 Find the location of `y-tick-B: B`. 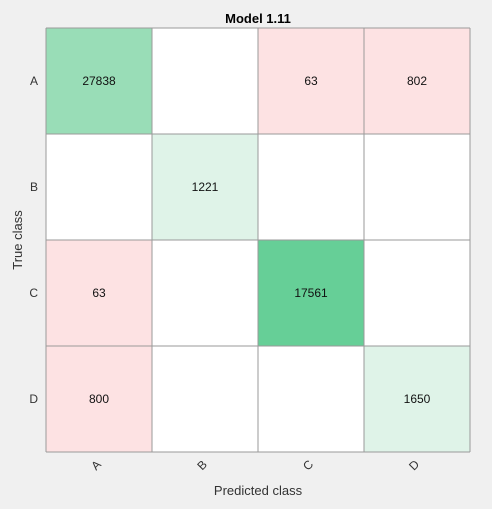

y-tick-B: B is located at coordinates (34, 187).